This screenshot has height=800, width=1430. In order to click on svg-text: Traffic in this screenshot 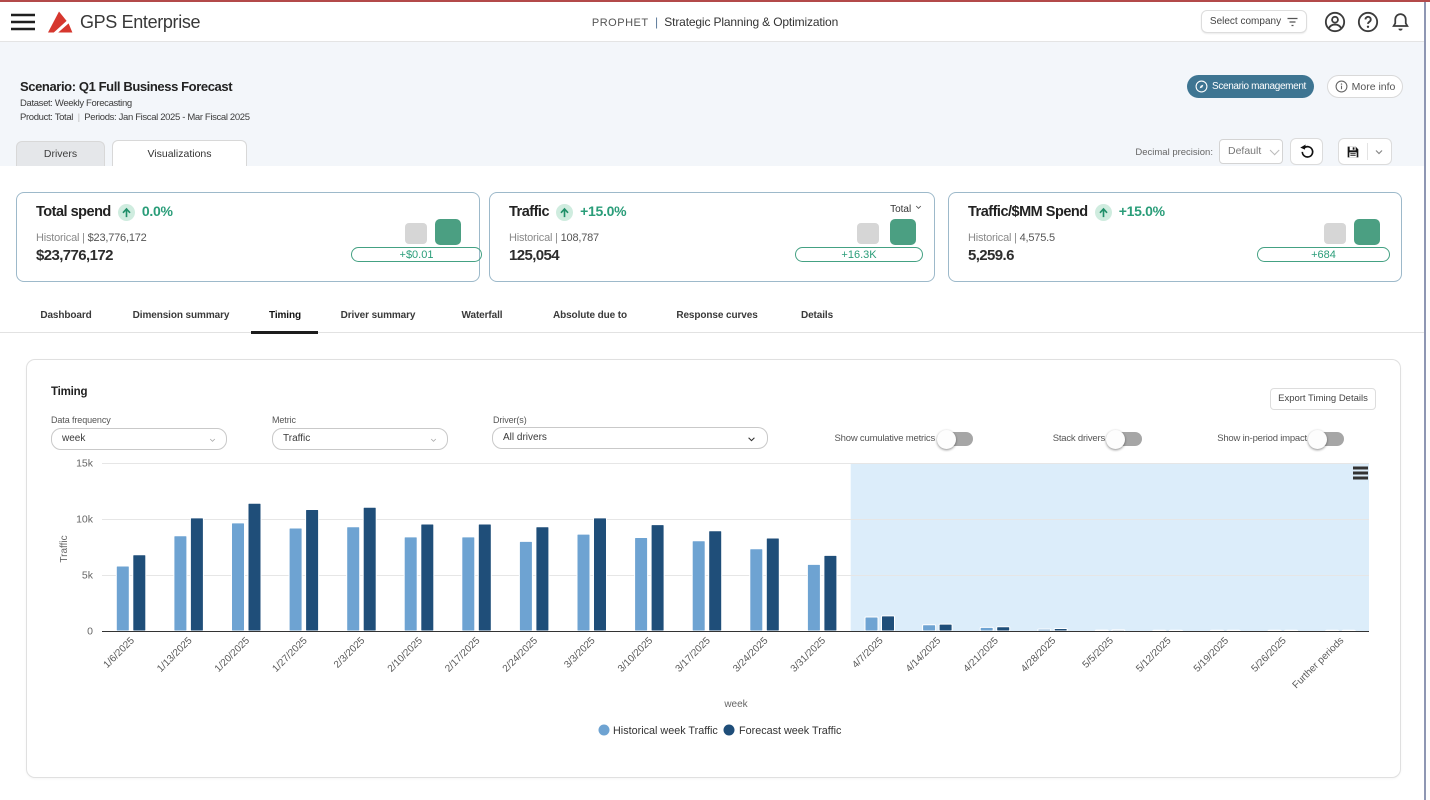, I will do `click(64, 548)`.